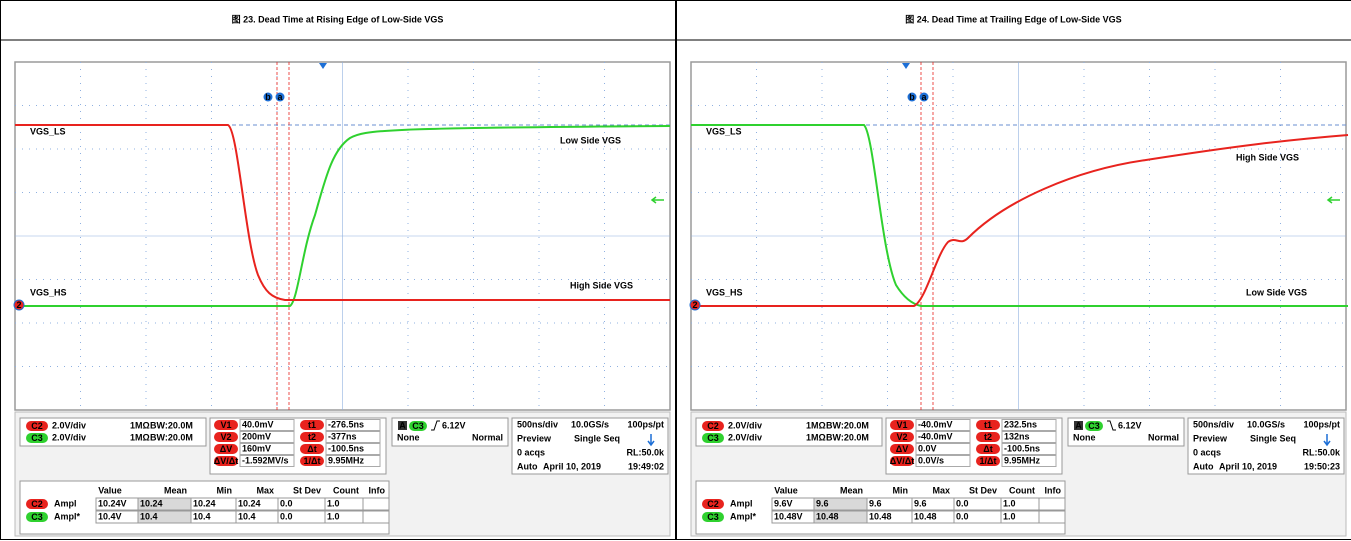  Describe the element at coordinates (342, 436) in the screenshot. I see `cursor-value: -377ns` at that location.